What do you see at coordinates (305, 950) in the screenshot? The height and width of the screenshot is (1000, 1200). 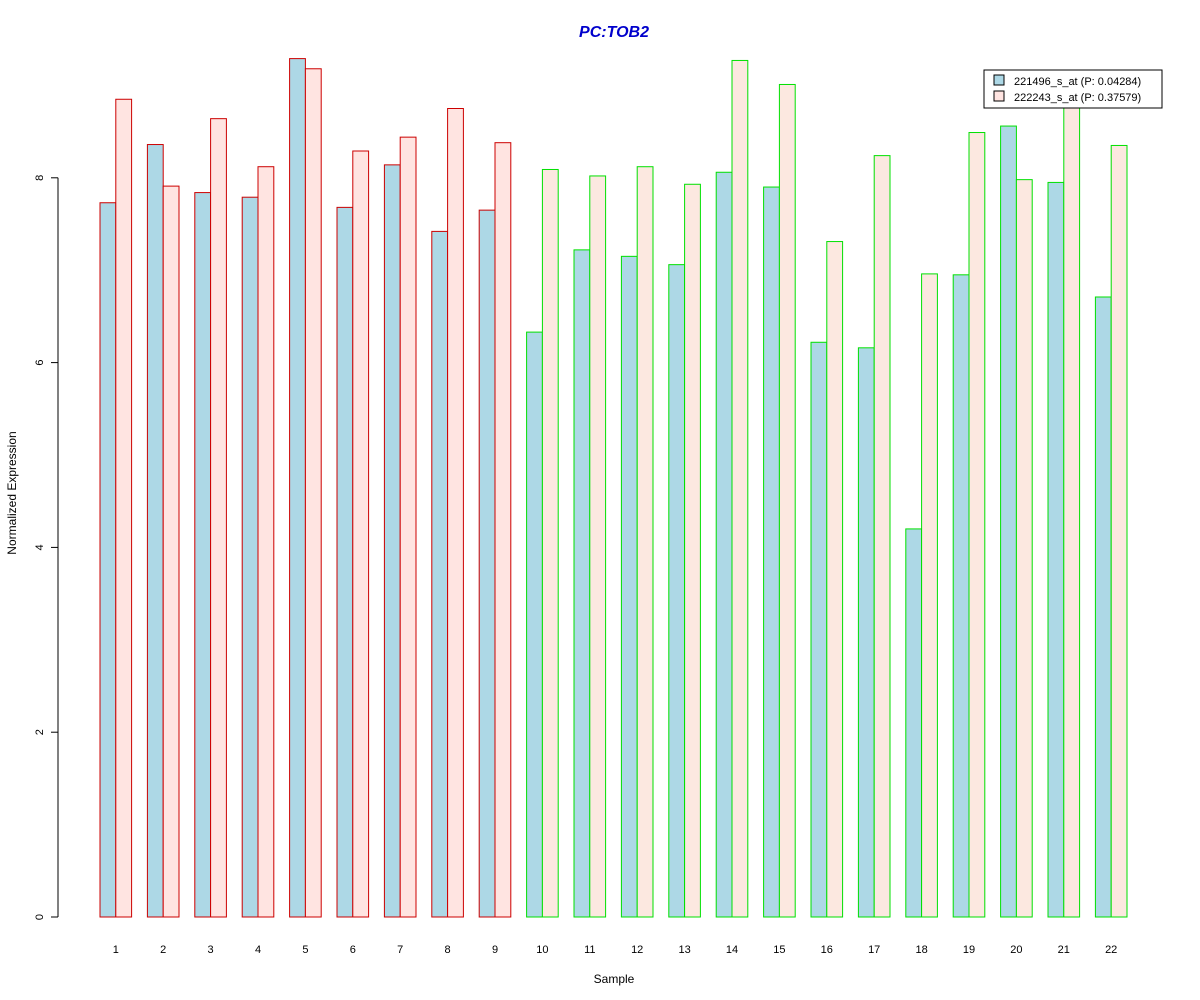 I see `x-tick-label: 5` at bounding box center [305, 950].